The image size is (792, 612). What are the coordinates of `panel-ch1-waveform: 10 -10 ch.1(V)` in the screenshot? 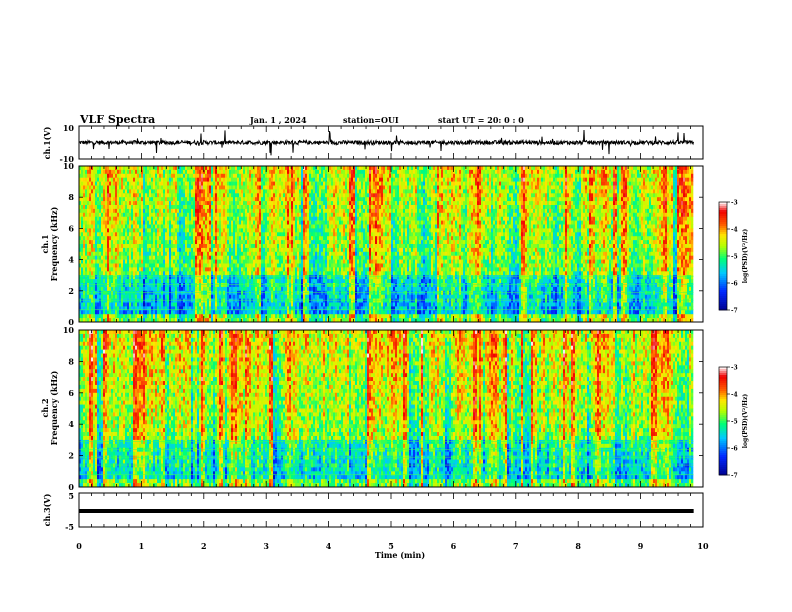 It's located at (373, 143).